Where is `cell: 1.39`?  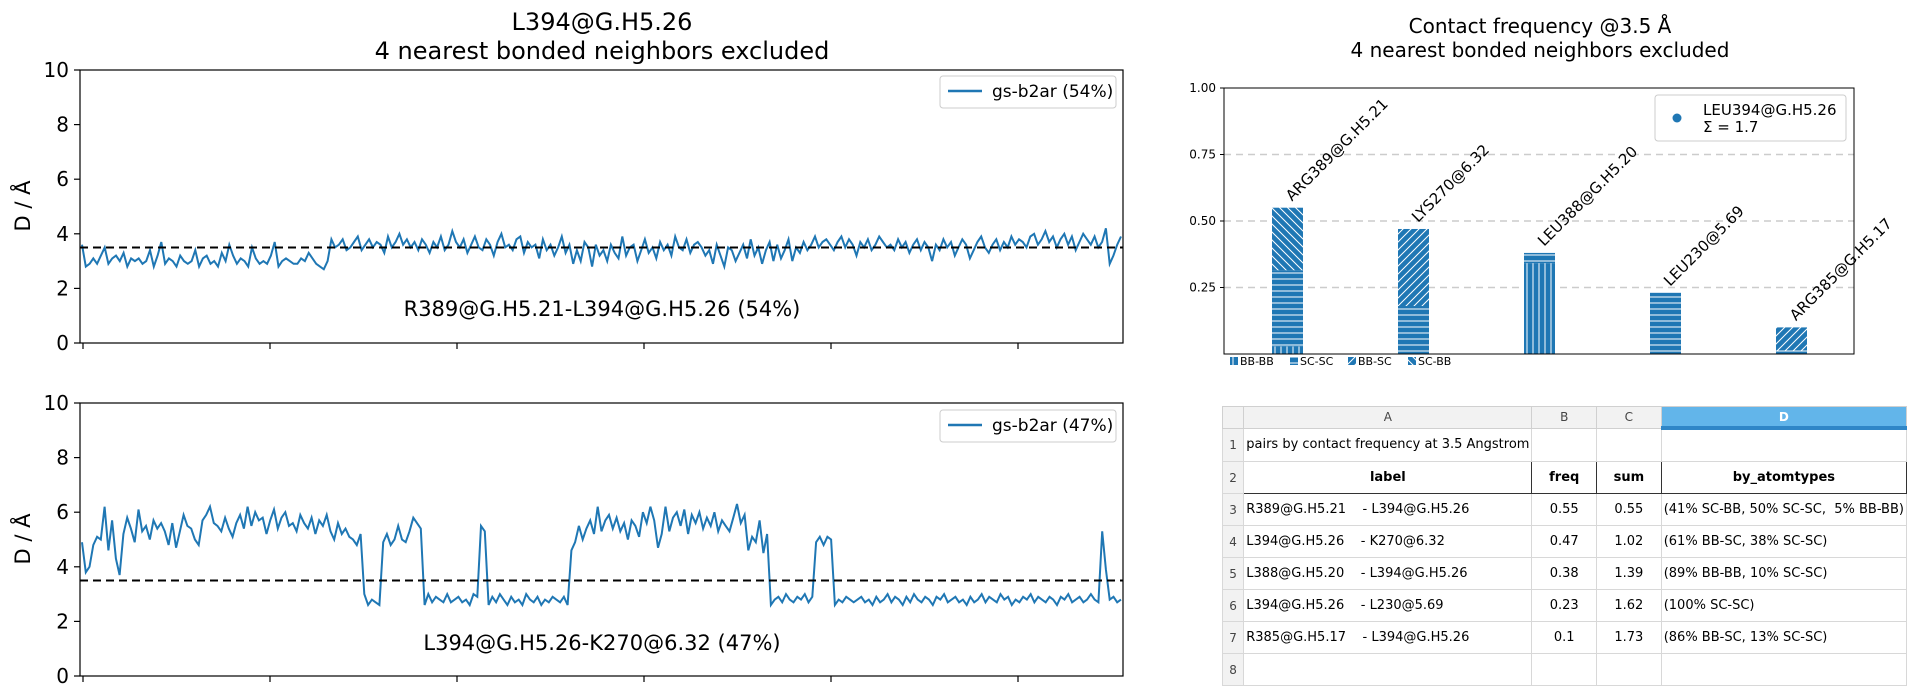
cell: 1.39 is located at coordinates (1629, 573).